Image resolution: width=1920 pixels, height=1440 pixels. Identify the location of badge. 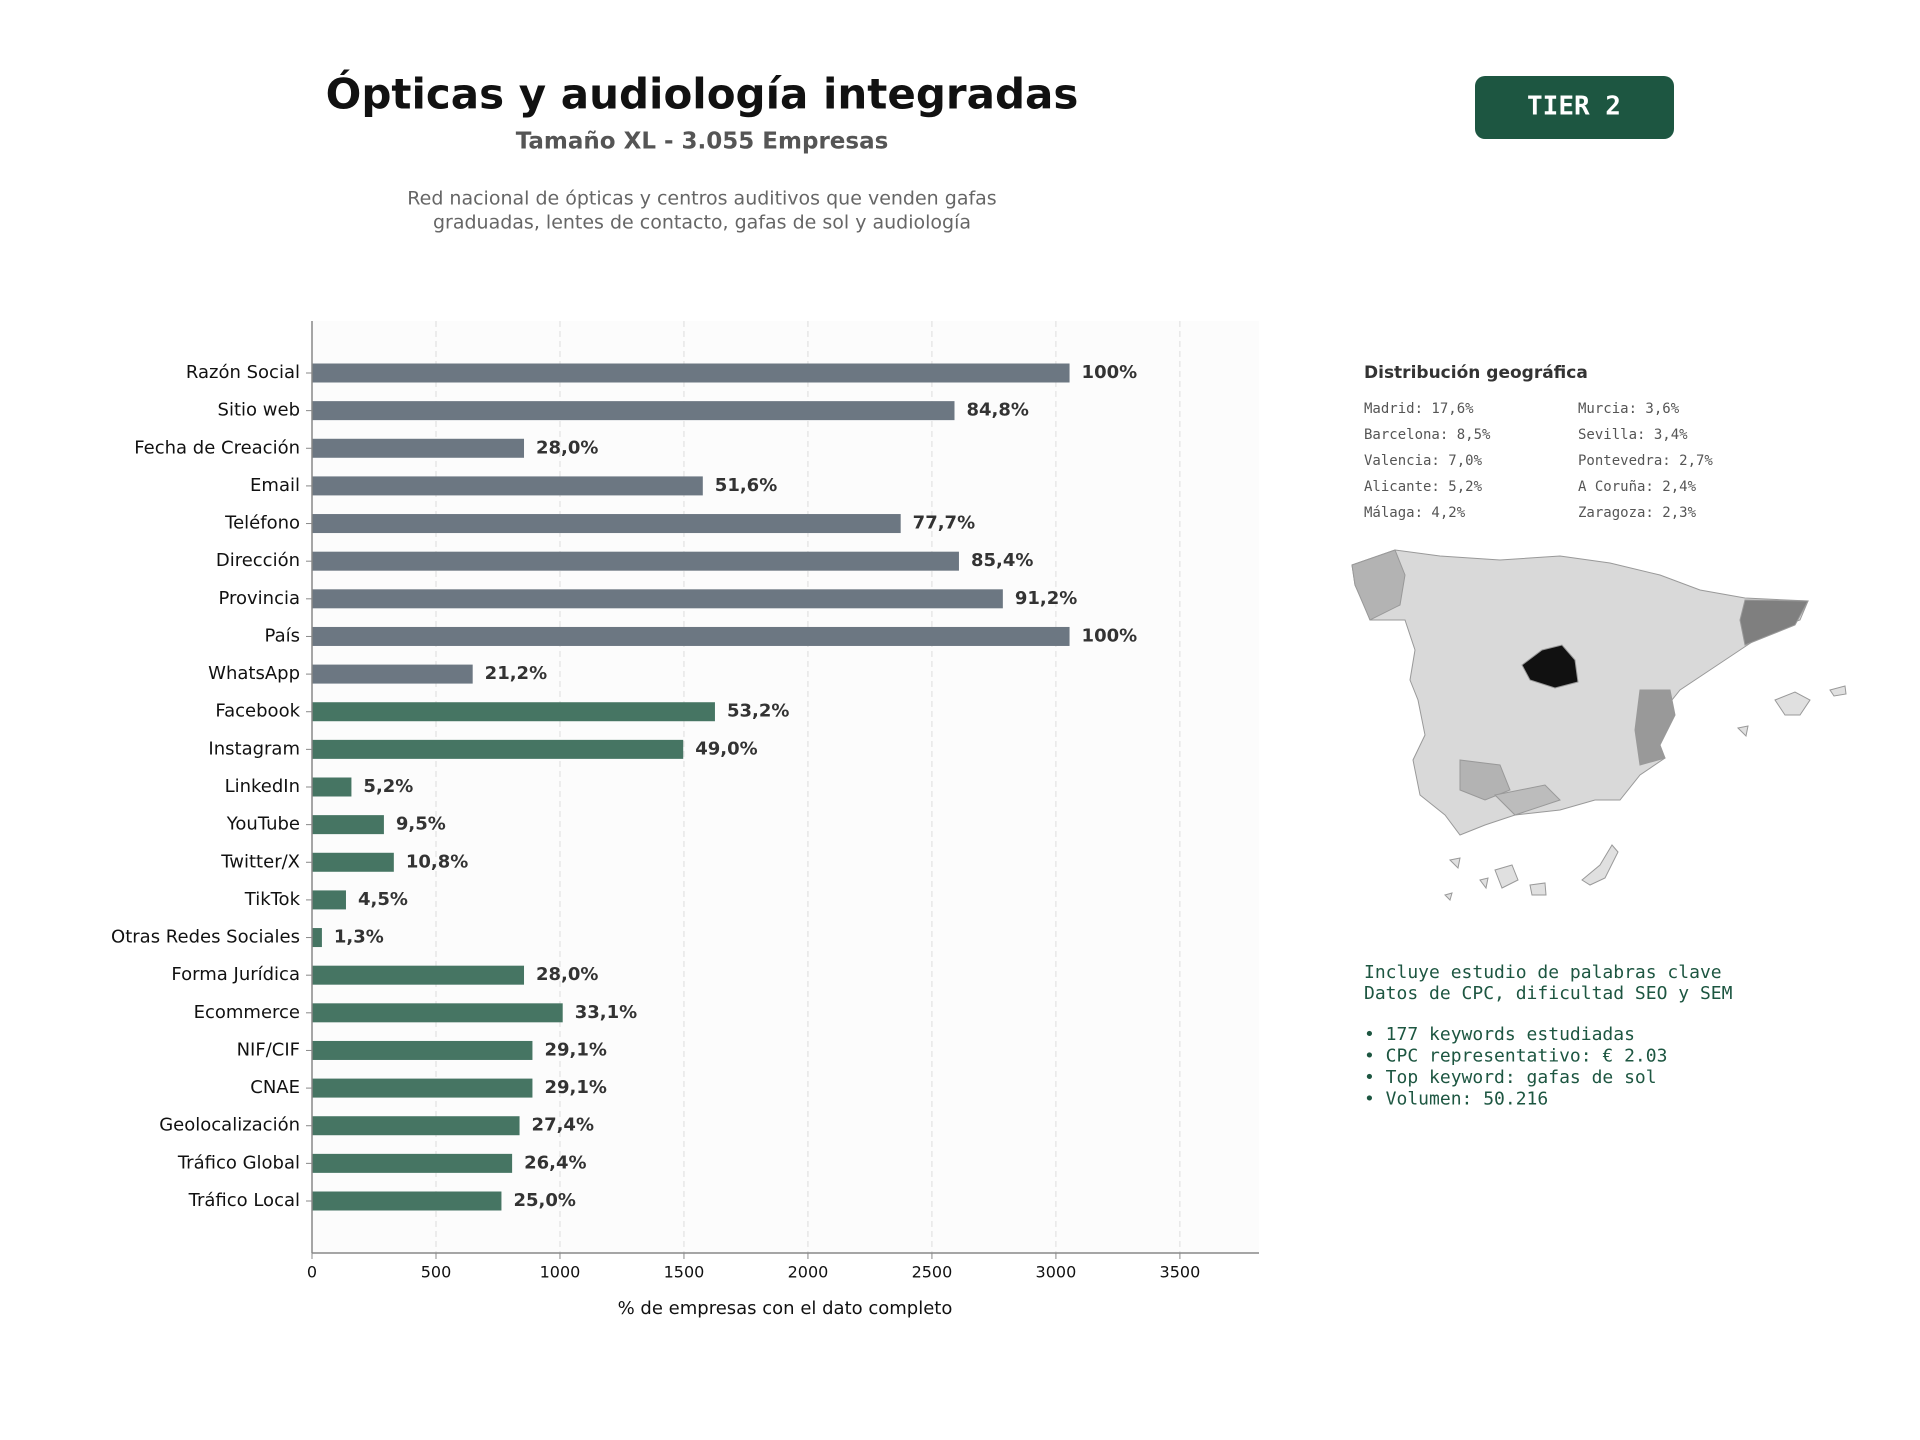
(1574, 107).